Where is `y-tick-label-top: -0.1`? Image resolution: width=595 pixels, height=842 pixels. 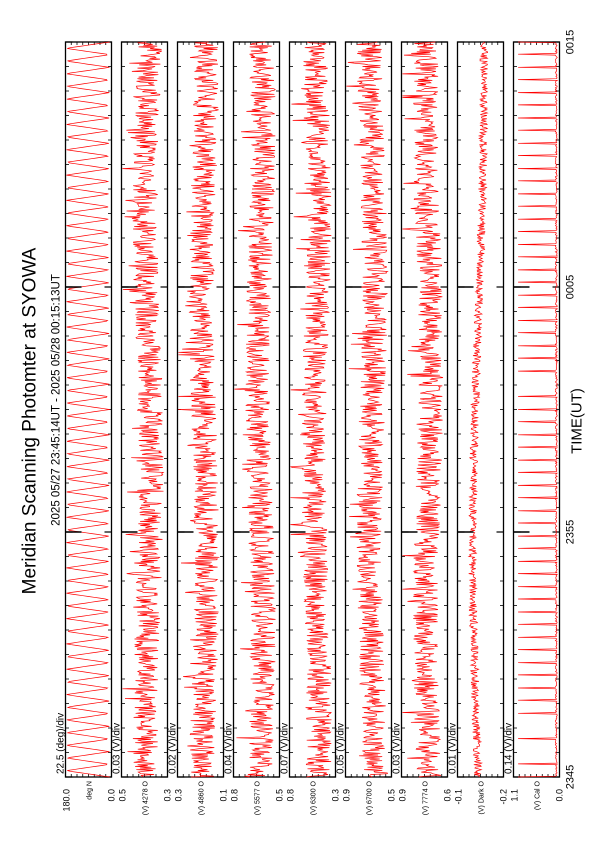 y-tick-label-top: -0.1 is located at coordinates (458, 797).